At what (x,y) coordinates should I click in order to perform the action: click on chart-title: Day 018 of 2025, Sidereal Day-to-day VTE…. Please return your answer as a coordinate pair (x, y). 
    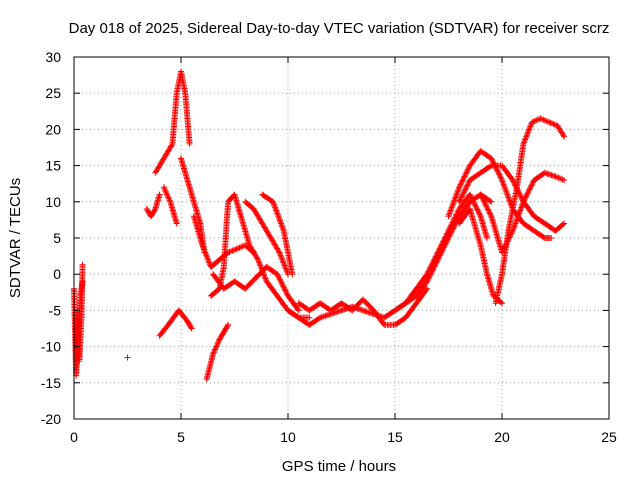
    Looking at the image, I should click on (339, 28).